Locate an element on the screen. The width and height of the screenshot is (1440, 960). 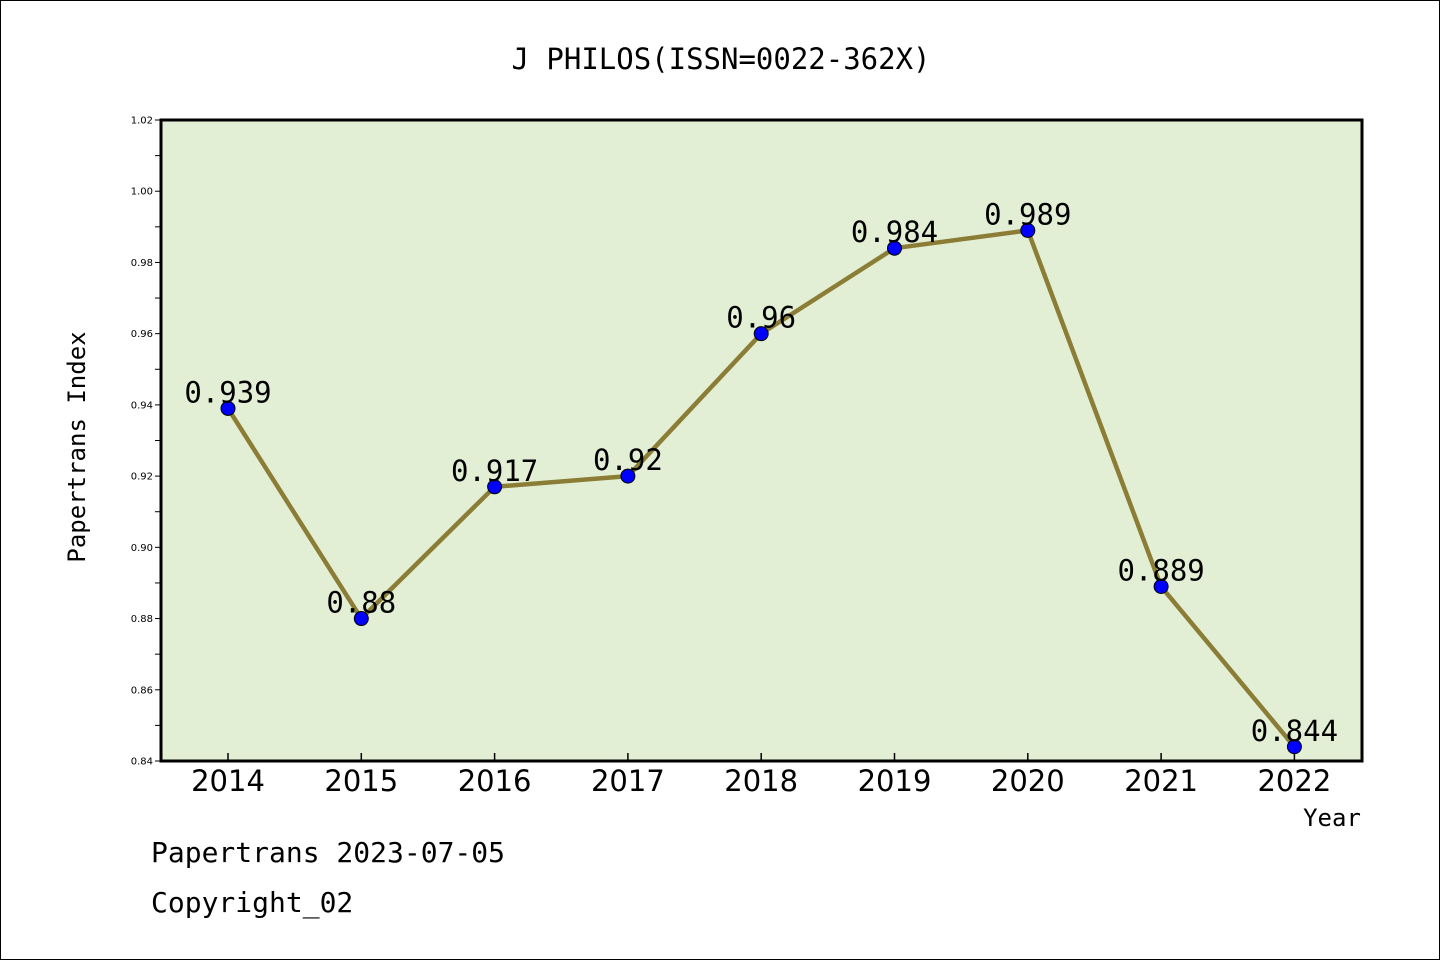
data-label: 0.844 is located at coordinates (1294, 731).